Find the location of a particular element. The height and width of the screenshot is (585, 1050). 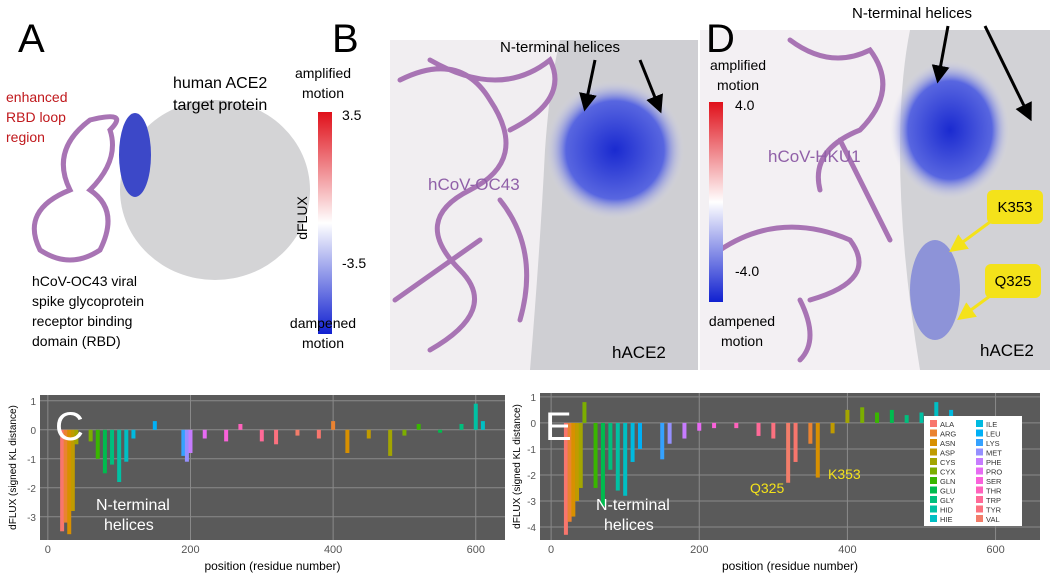

legend-label: ALA is located at coordinates (947, 424).